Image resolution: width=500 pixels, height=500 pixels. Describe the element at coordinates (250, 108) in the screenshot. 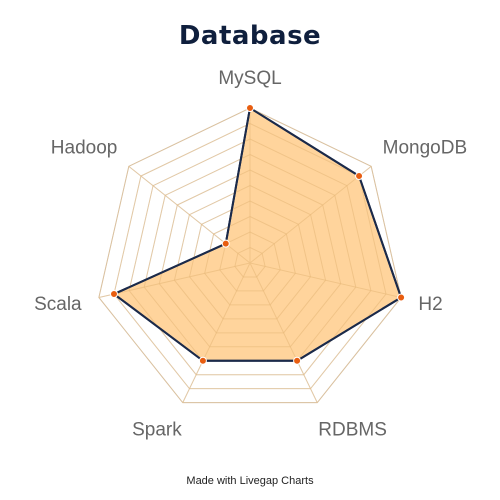

I see `data-point-mysql` at that location.